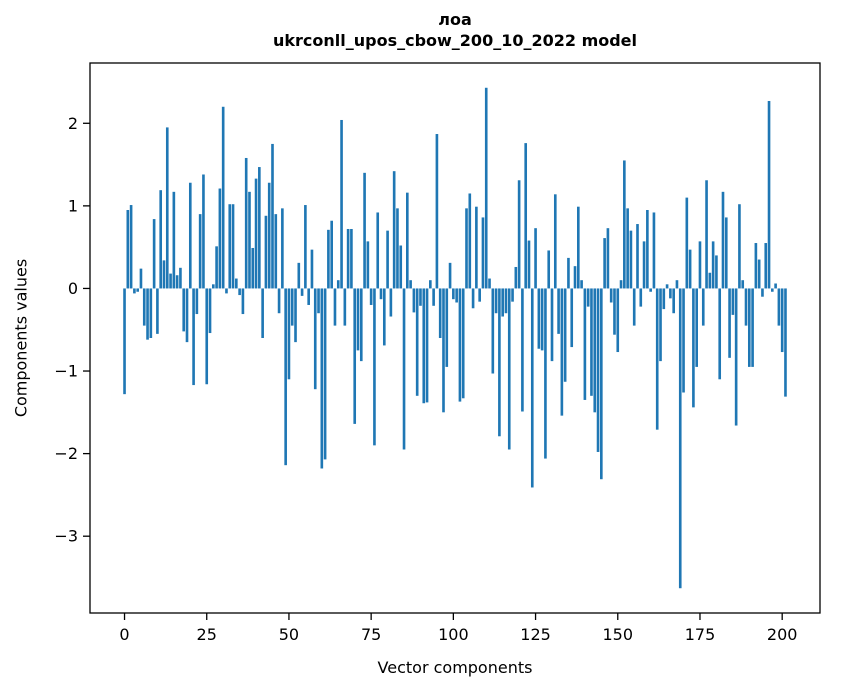 Image resolution: width=847 pixels, height=696 pixels. Describe the element at coordinates (124, 634) in the screenshot. I see `x-tick-label: 0` at that location.